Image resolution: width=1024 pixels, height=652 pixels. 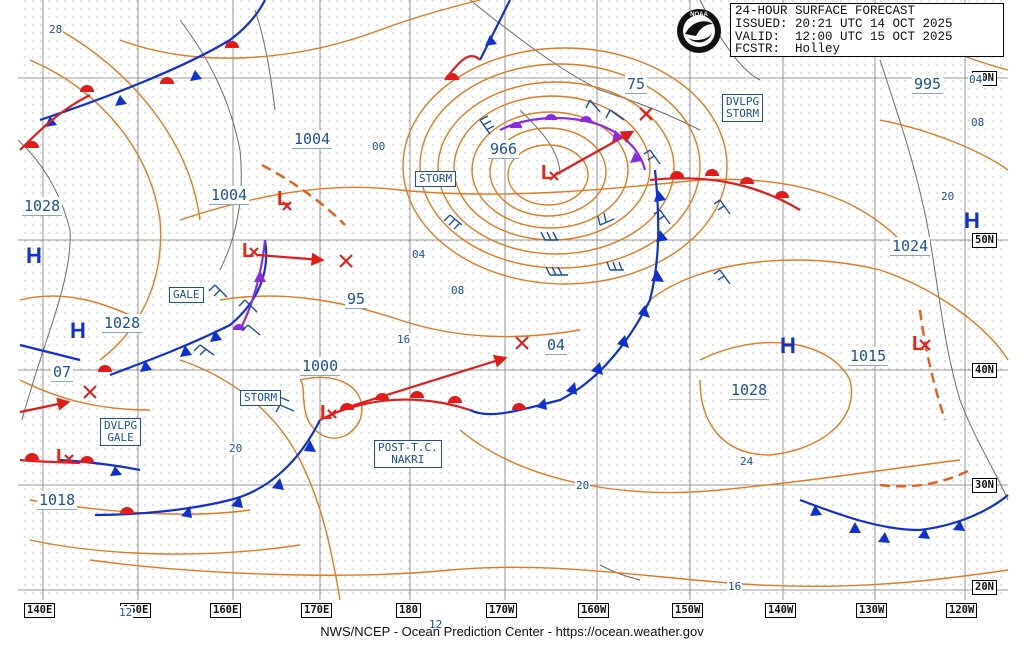 I want to click on valid-time: VALID: 12:00 UTC 15 OCT 2025, so click(x=844, y=37).